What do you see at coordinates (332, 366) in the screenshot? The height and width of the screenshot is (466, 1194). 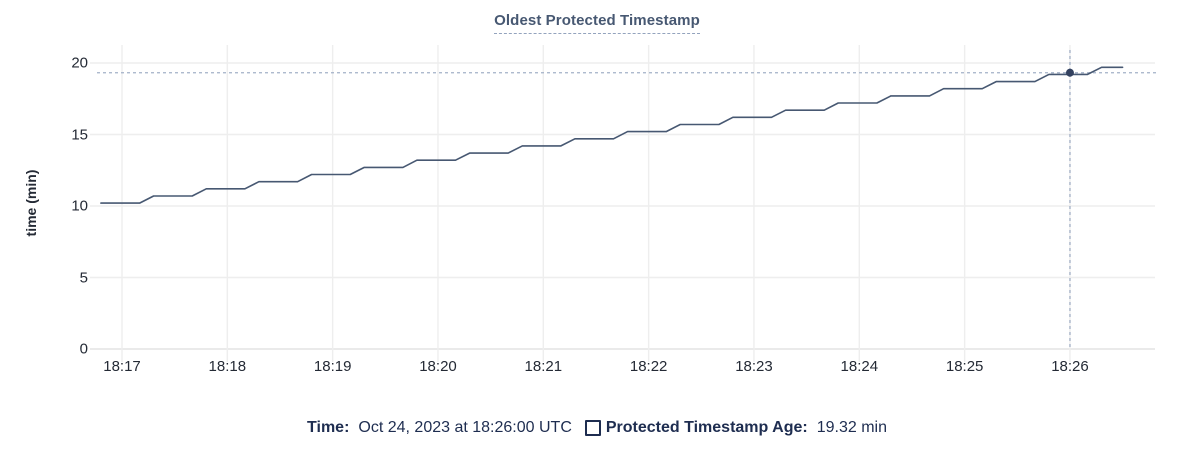 I see `x-axis-tick-label: 18:19` at bounding box center [332, 366].